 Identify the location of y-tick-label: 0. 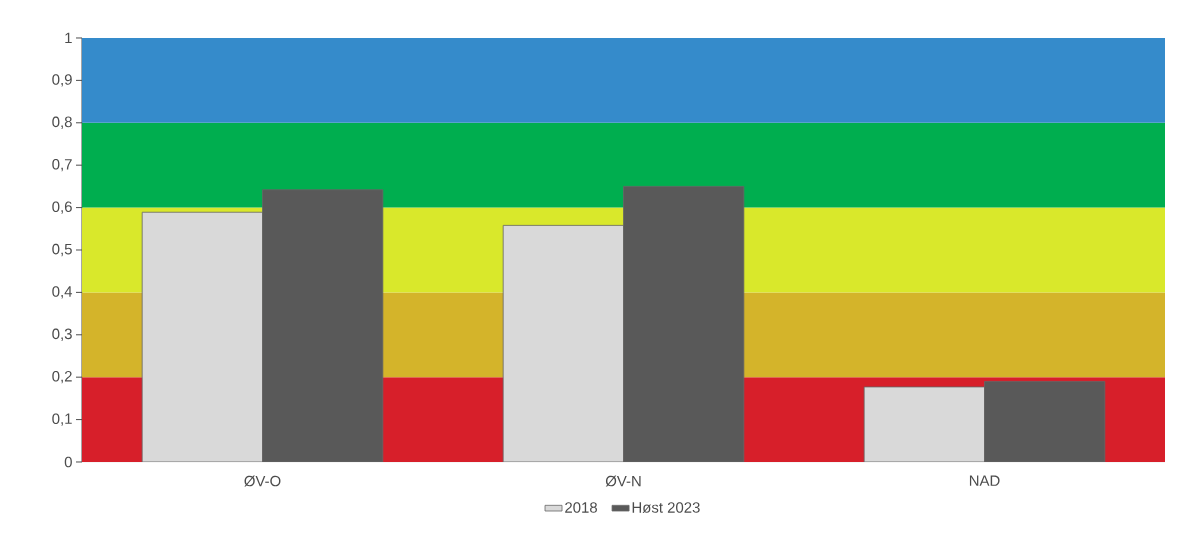
(68, 462).